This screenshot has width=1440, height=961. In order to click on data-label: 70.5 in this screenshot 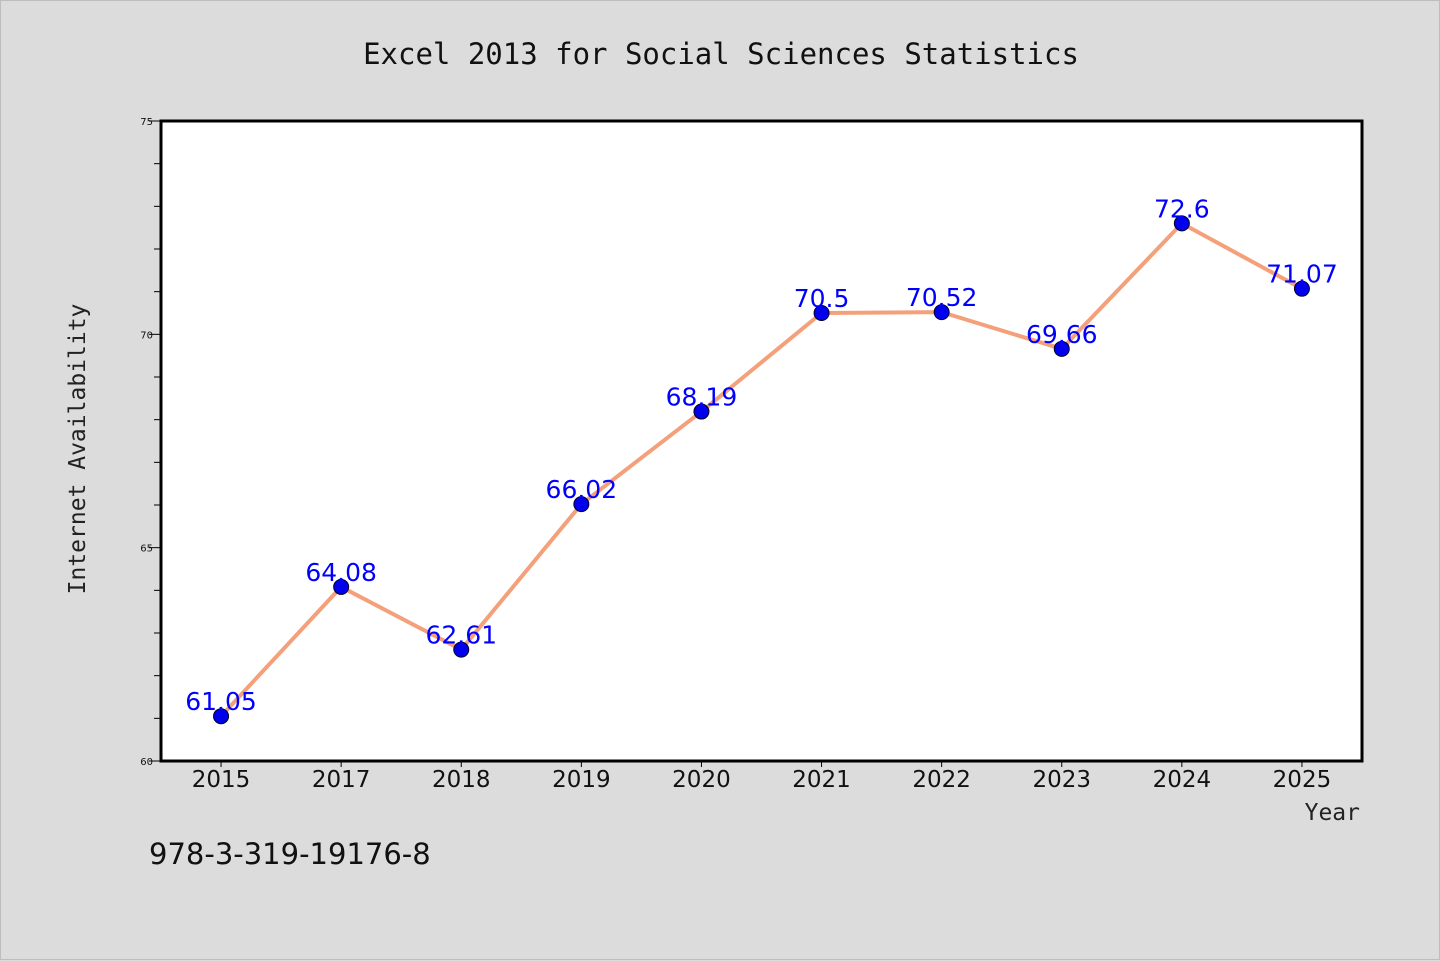, I will do `click(822, 298)`.